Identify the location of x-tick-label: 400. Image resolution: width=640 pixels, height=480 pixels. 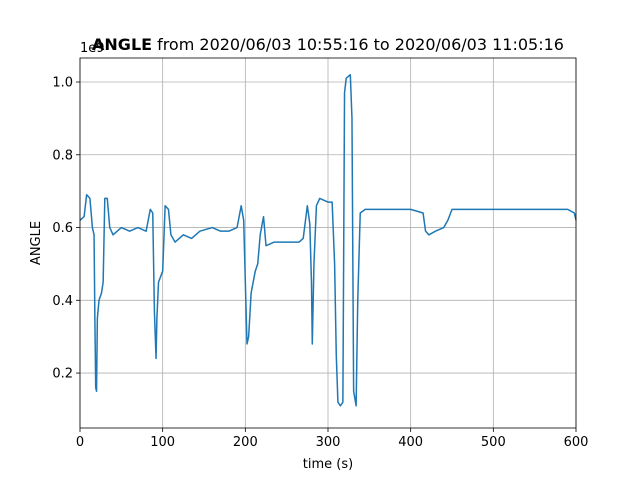
(410, 442).